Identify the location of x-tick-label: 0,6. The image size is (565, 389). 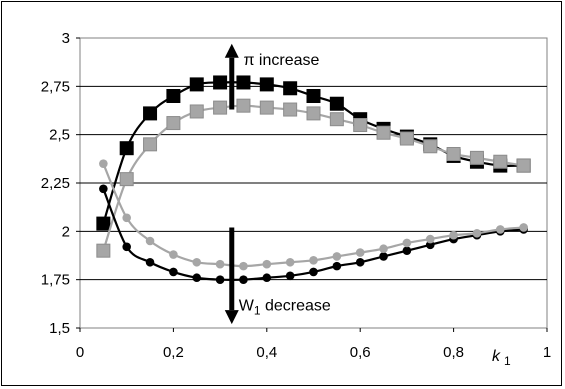
(360, 352).